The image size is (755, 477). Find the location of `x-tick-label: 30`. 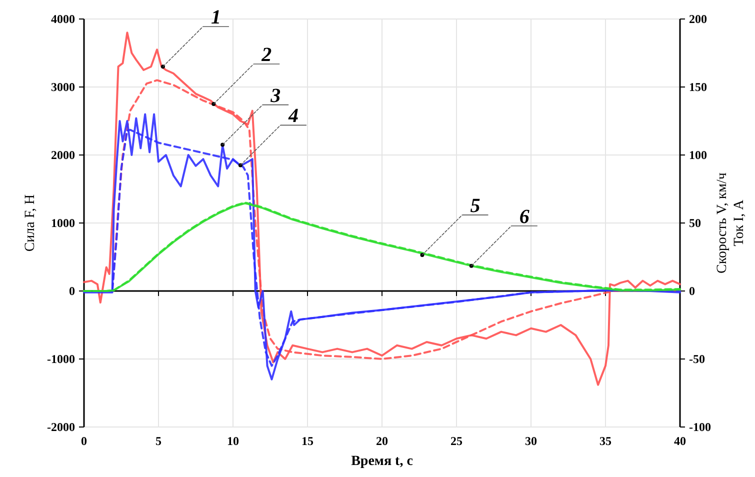

x-tick-label: 30 is located at coordinates (531, 441).